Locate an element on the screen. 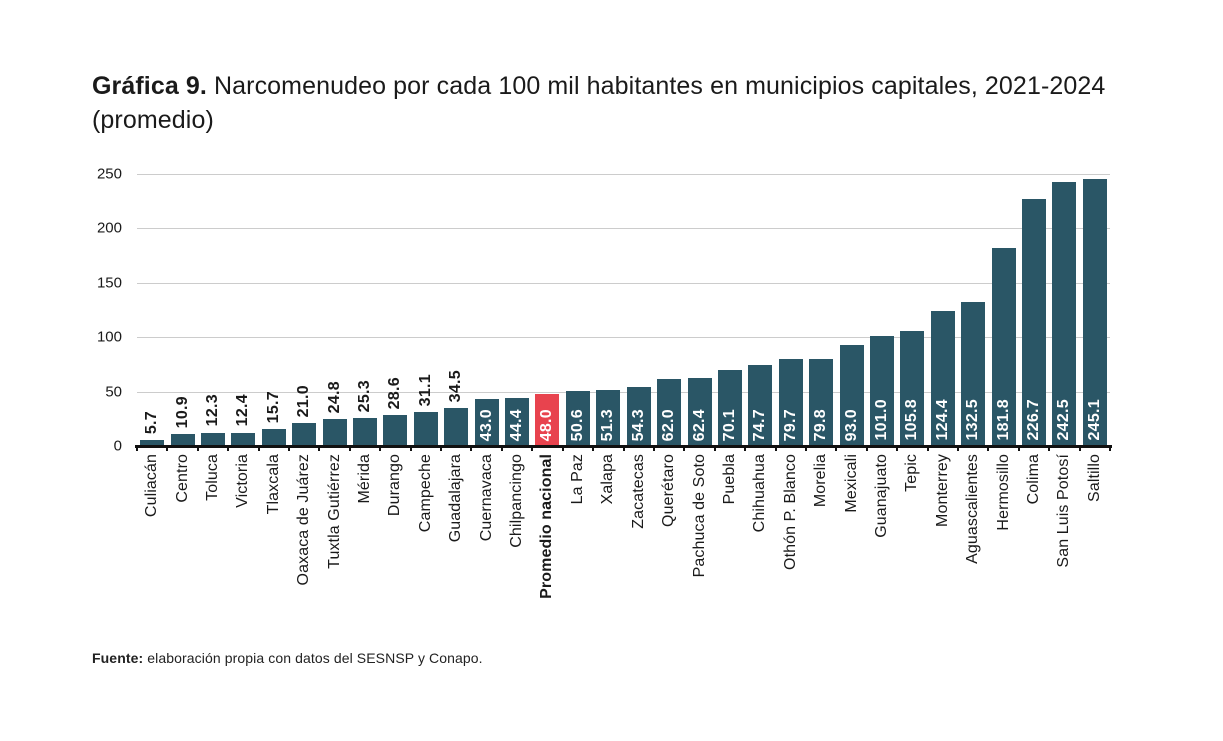 Image resolution: width=1223 pixels, height=741 pixels. x-axis-label-13: Promedio nacional is located at coordinates (547, 526).